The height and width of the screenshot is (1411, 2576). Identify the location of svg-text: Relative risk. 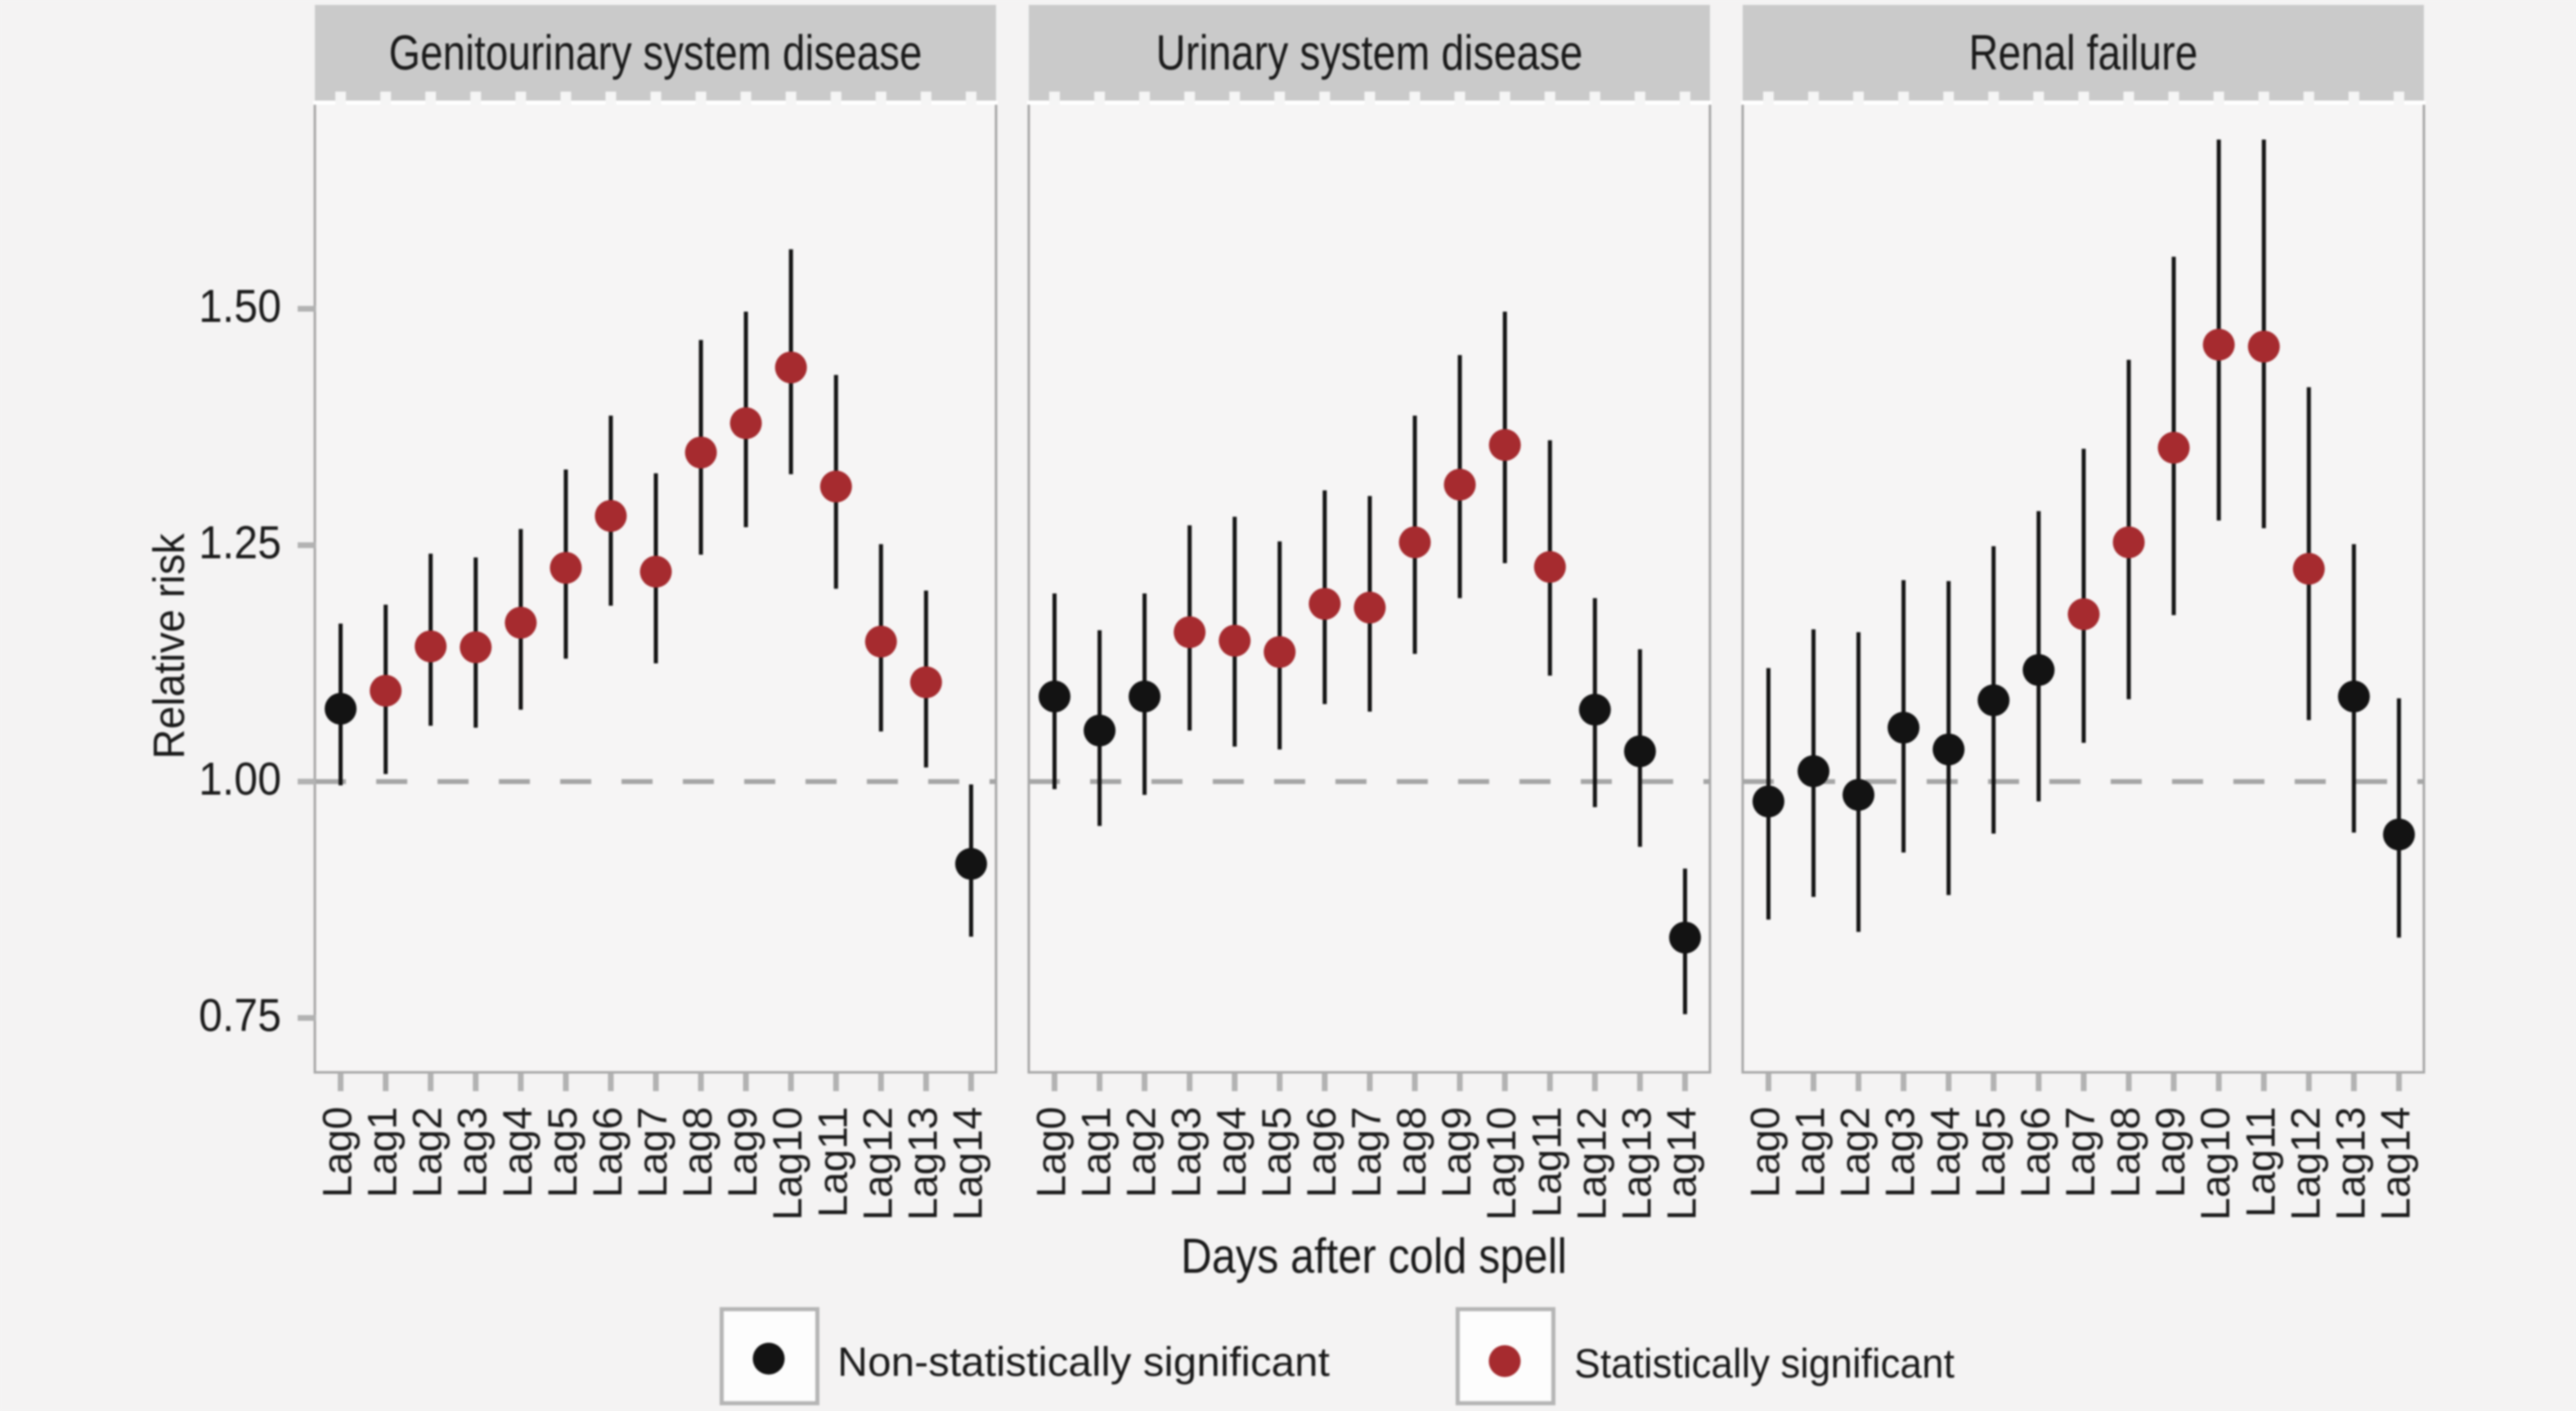
(169, 645).